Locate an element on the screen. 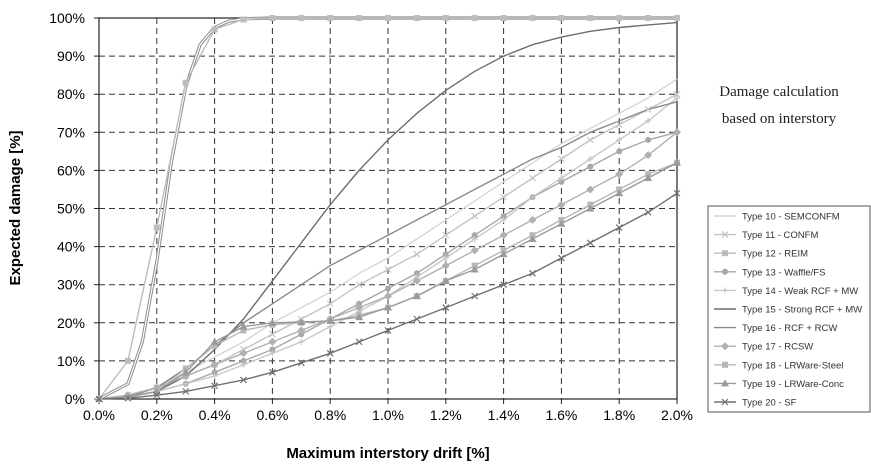  legend-label: Type 10 - SEMCONFM is located at coordinates (791, 217).